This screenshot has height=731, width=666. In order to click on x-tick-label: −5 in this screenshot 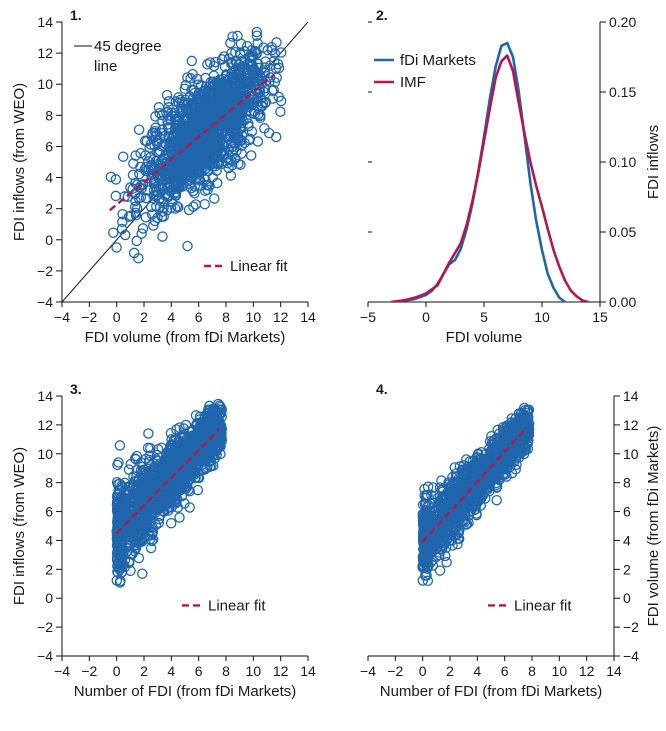, I will do `click(368, 317)`.